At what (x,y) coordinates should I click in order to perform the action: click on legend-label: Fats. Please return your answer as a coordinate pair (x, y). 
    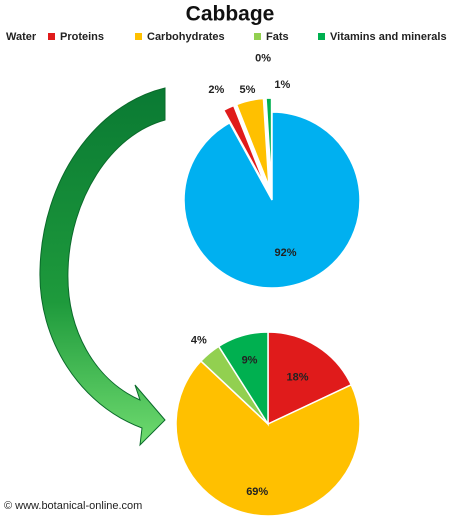
    Looking at the image, I should click on (277, 37).